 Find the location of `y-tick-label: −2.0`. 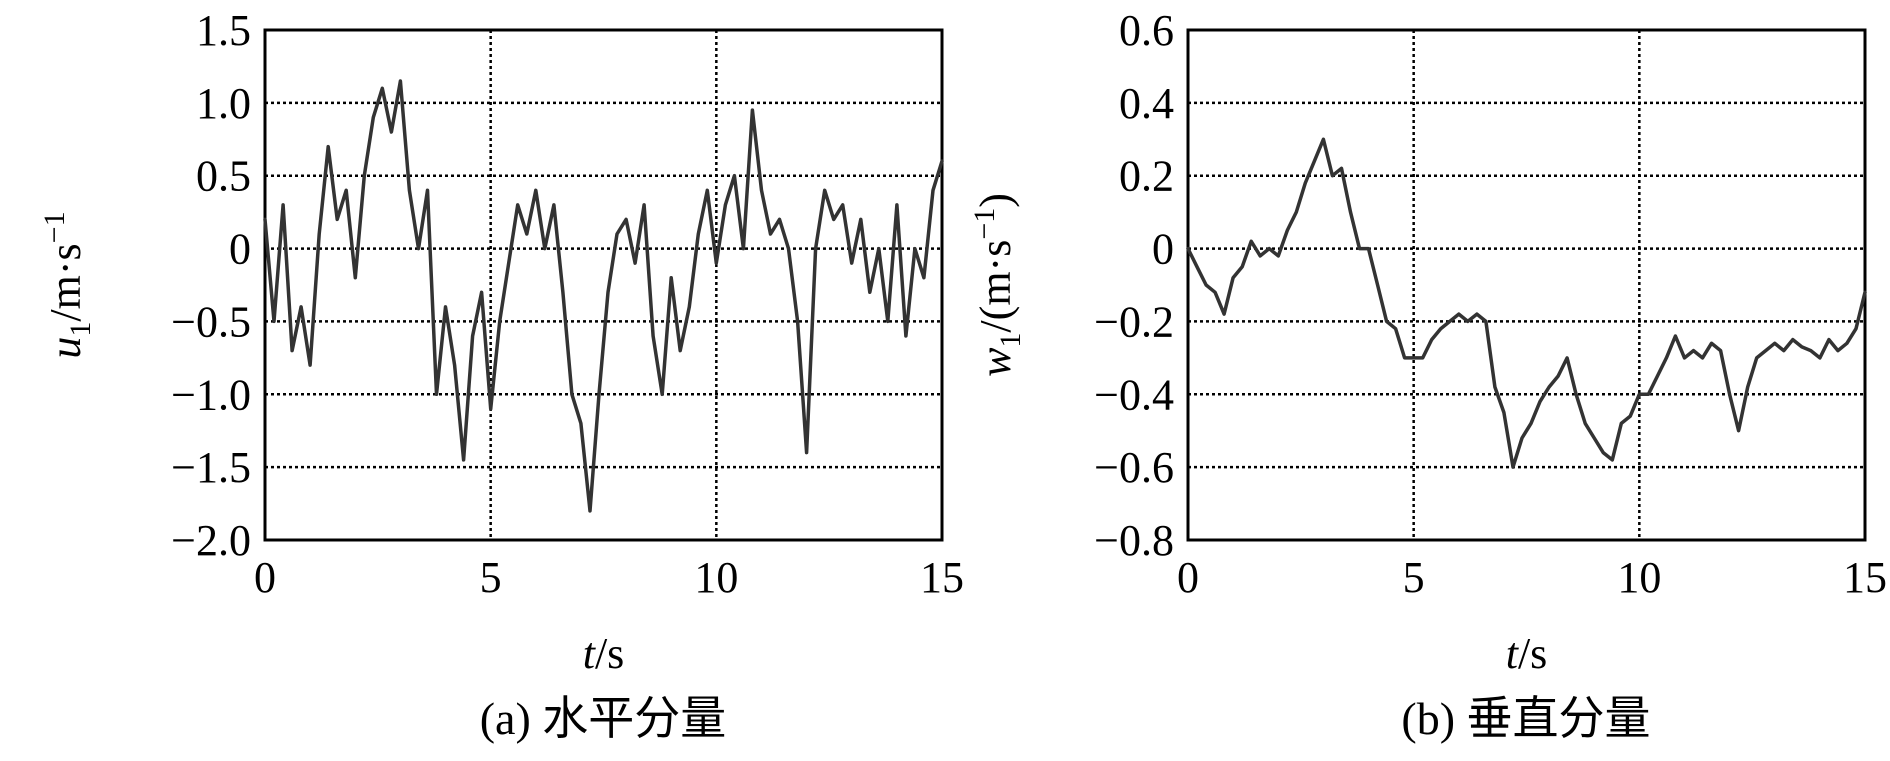

y-tick-label: −2.0 is located at coordinates (211, 540).